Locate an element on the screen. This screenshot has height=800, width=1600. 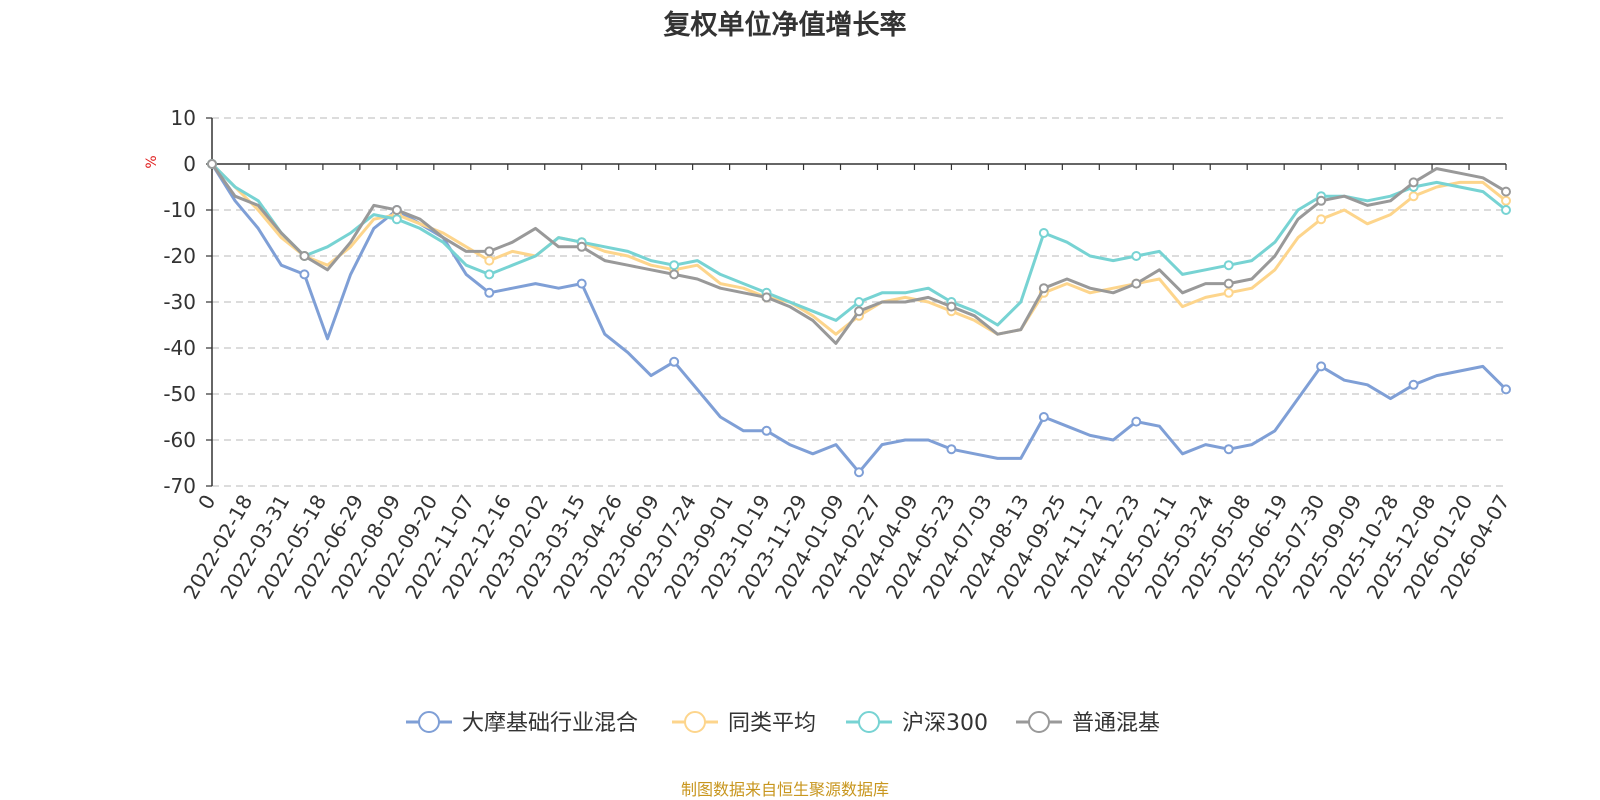
legend-label: 同类平均 is located at coordinates (772, 723).